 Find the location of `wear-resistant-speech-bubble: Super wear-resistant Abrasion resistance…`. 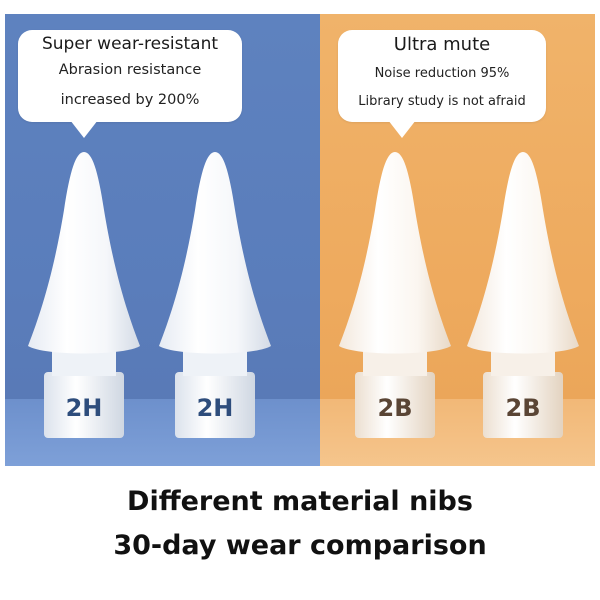

wear-resistant-speech-bubble: Super wear-resistant Abrasion resistance… is located at coordinates (130, 84).